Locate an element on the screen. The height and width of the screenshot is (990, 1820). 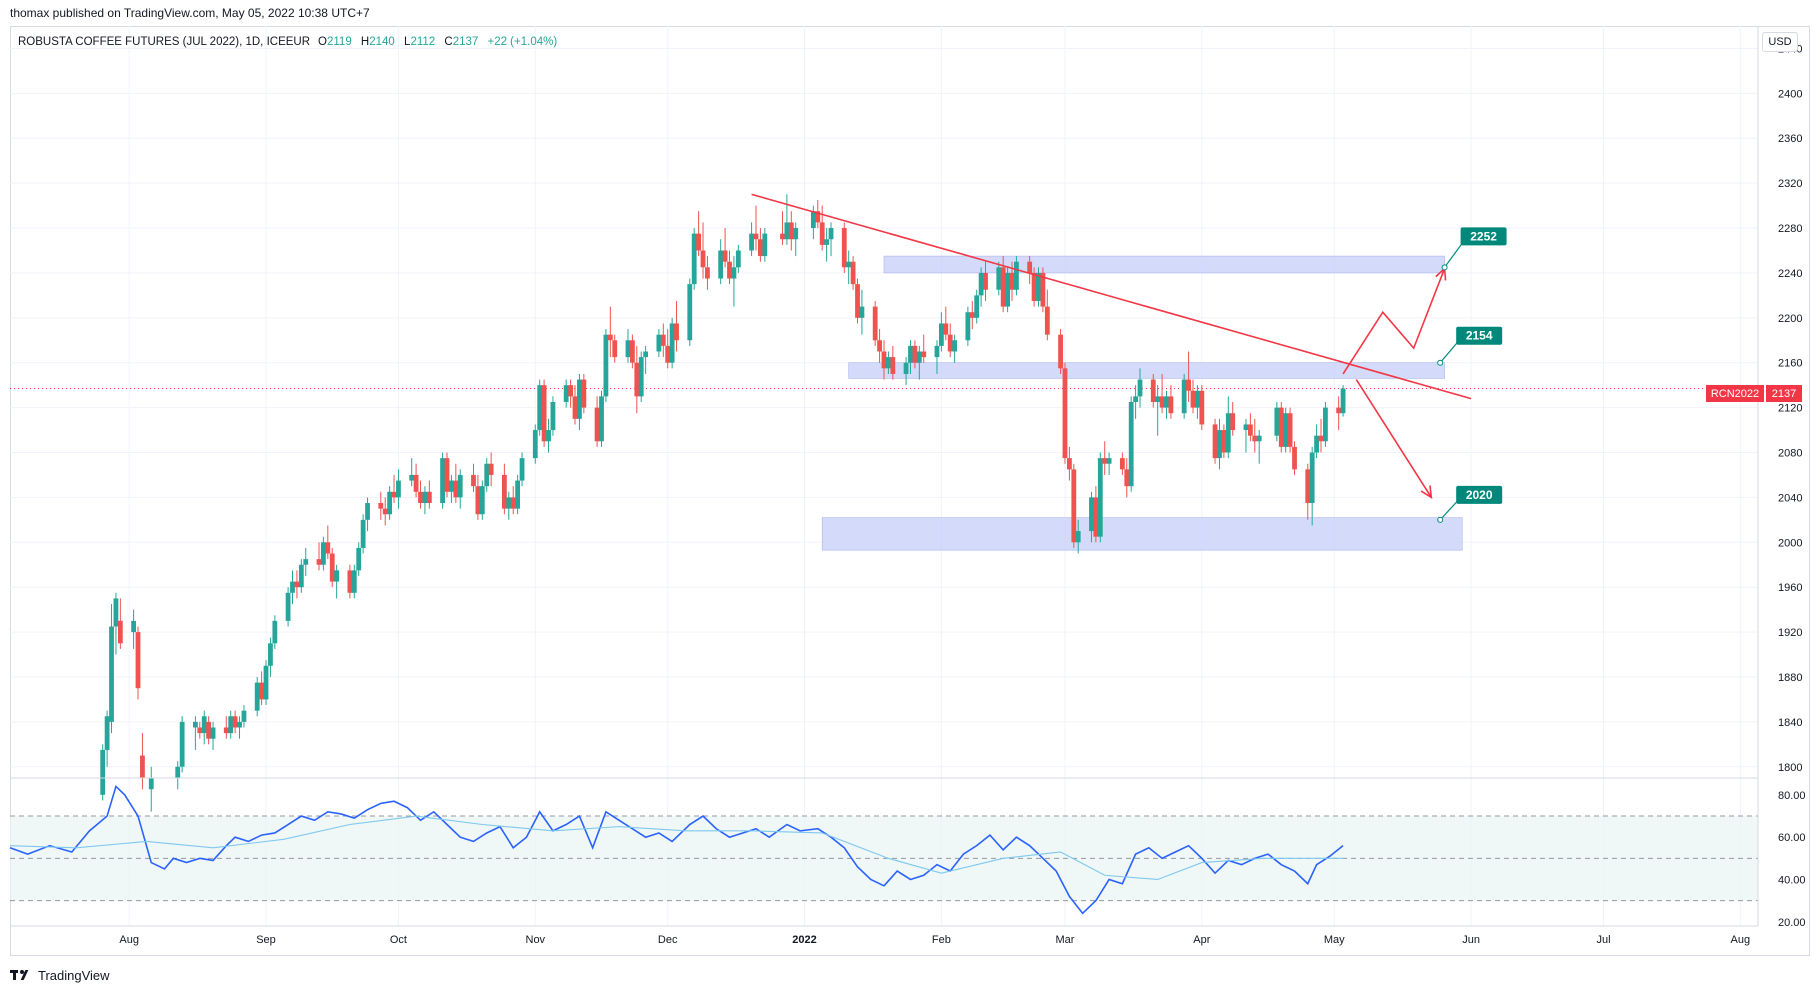
currency-button: USD is located at coordinates (1780, 42).